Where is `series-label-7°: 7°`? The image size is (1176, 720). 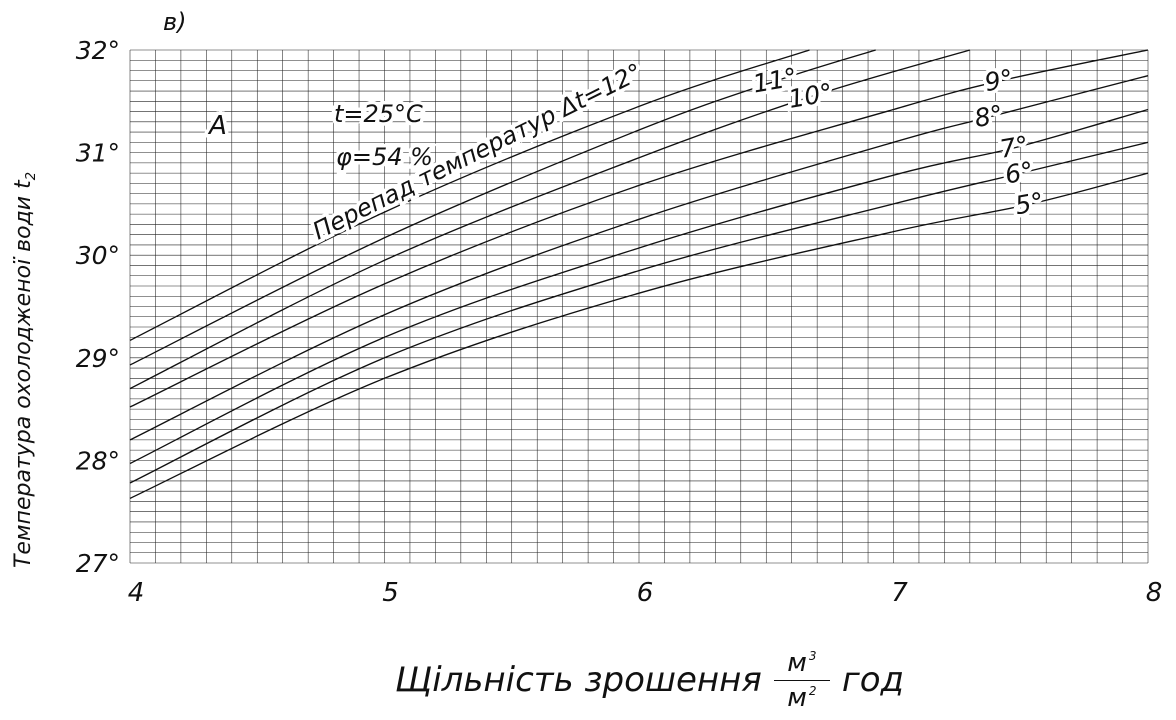 series-label-7°: 7° is located at coordinates (1014, 146).